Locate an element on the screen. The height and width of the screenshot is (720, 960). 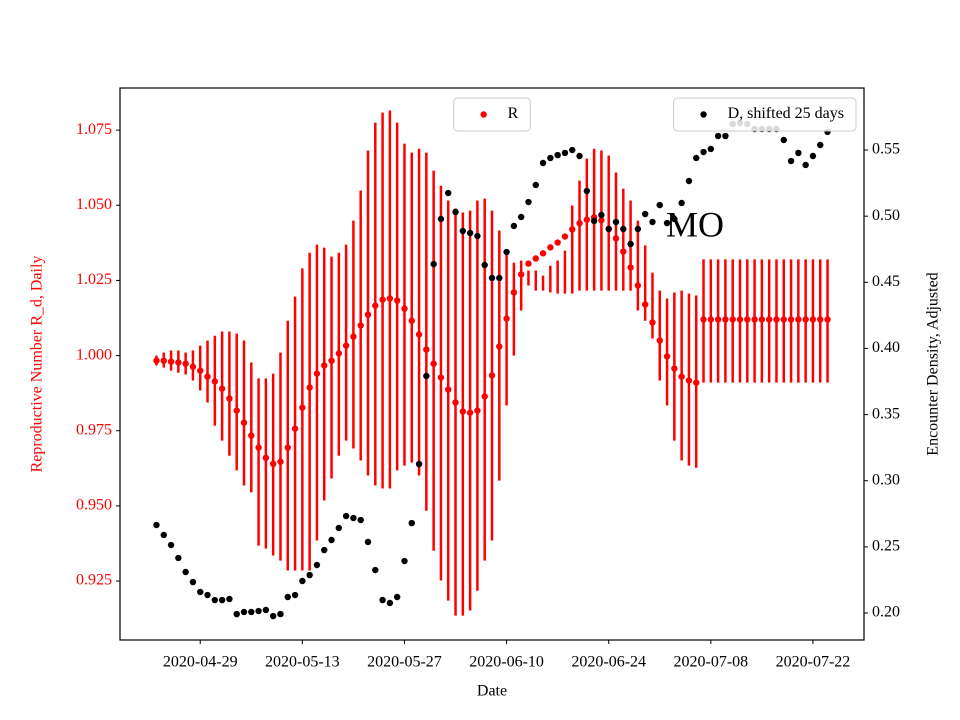
y2-tick-label: 0.25 is located at coordinates (886, 546).